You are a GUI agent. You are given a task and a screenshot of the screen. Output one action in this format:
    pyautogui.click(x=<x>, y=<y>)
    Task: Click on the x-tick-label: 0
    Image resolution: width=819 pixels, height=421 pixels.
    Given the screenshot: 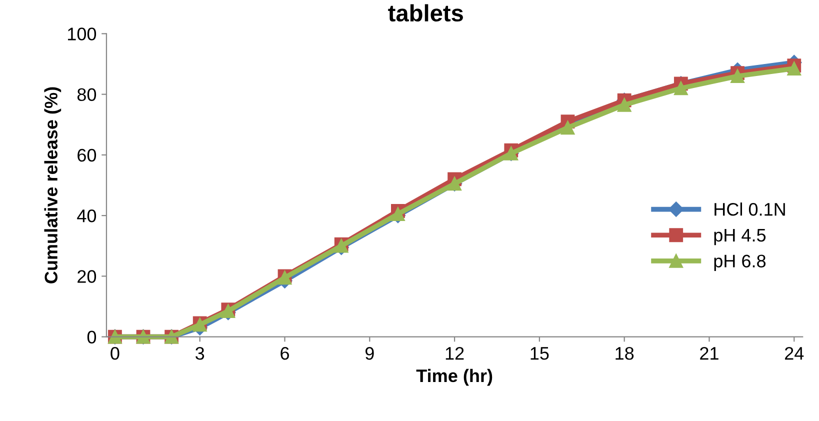 What is the action you would take?
    pyautogui.click(x=115, y=353)
    